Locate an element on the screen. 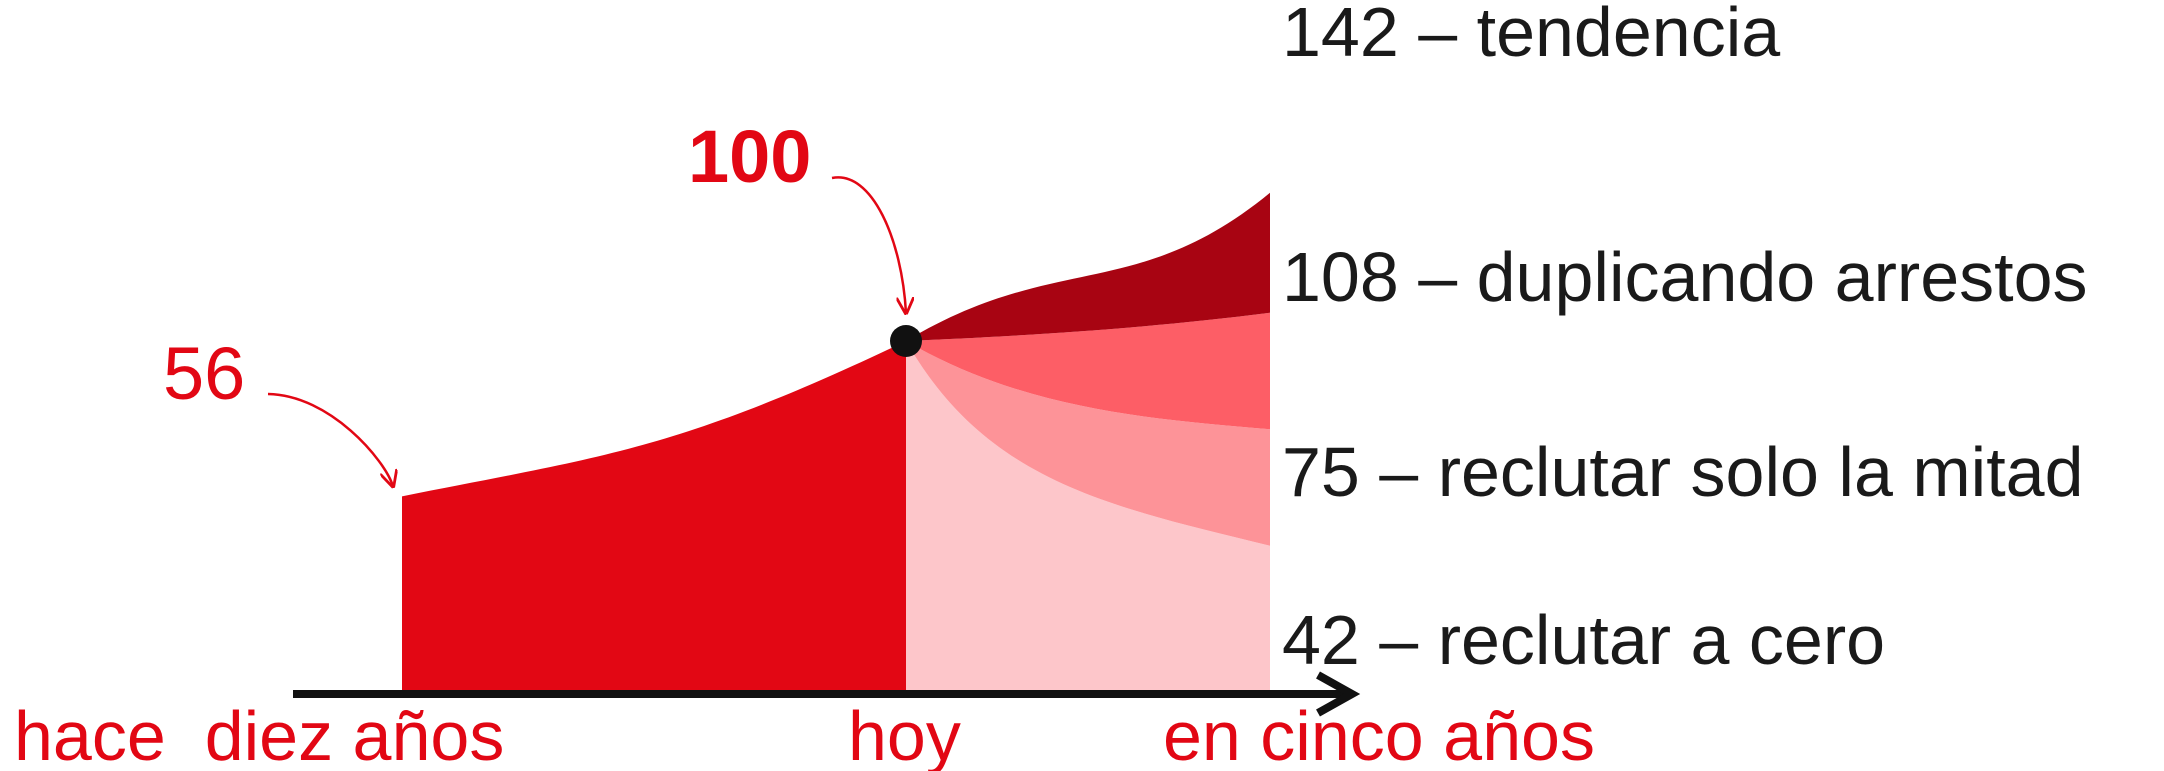 The width and height of the screenshot is (2164, 771). area-scenario-reclutar-a-cero is located at coordinates (1088, 517).